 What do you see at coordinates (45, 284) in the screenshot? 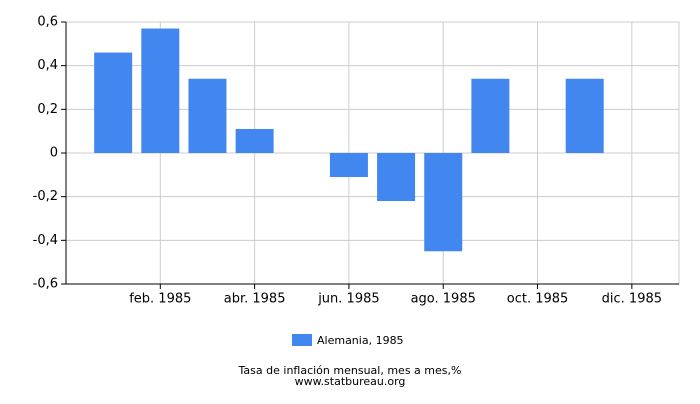
I see `y-tick-label: -0,6` at bounding box center [45, 284].